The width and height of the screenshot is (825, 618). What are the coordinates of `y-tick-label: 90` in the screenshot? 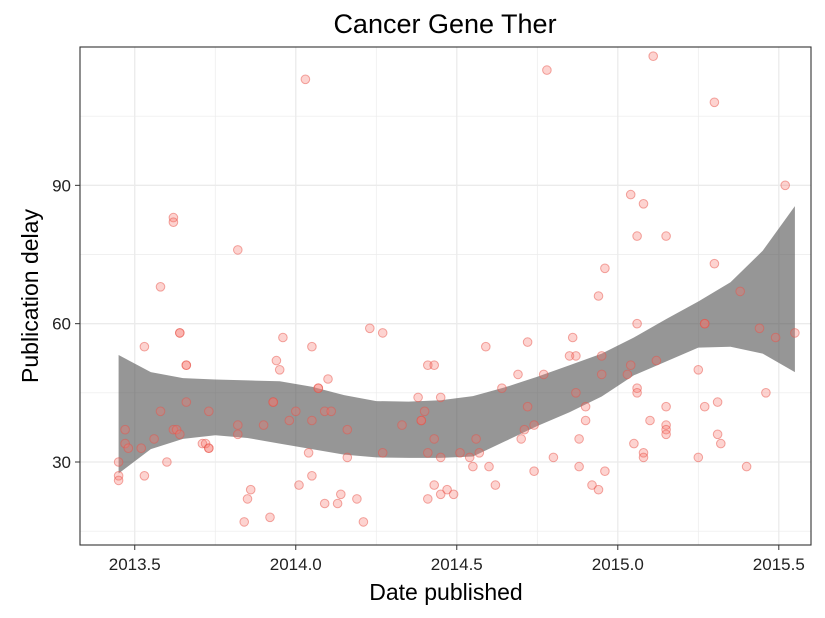 It's located at (61, 185).